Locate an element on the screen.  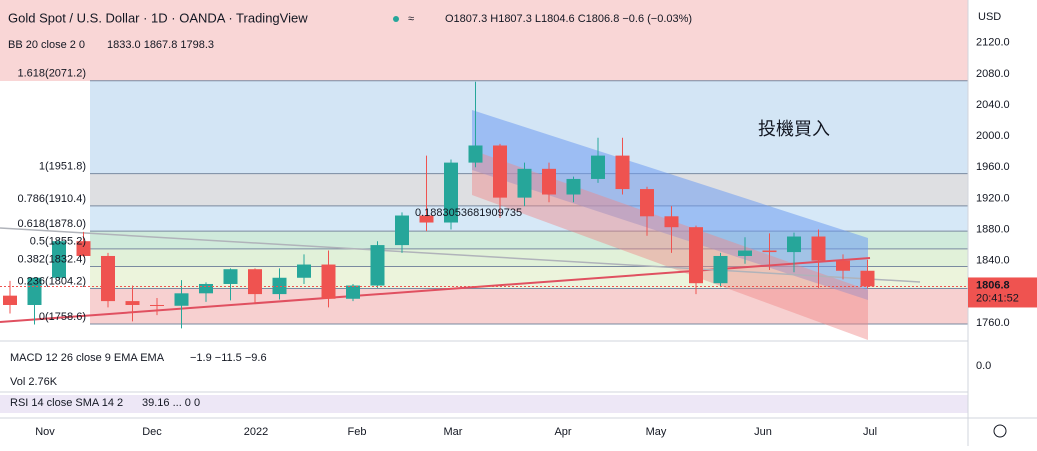
rsi-values: 39.16 ... 0 0 is located at coordinates (171, 403).